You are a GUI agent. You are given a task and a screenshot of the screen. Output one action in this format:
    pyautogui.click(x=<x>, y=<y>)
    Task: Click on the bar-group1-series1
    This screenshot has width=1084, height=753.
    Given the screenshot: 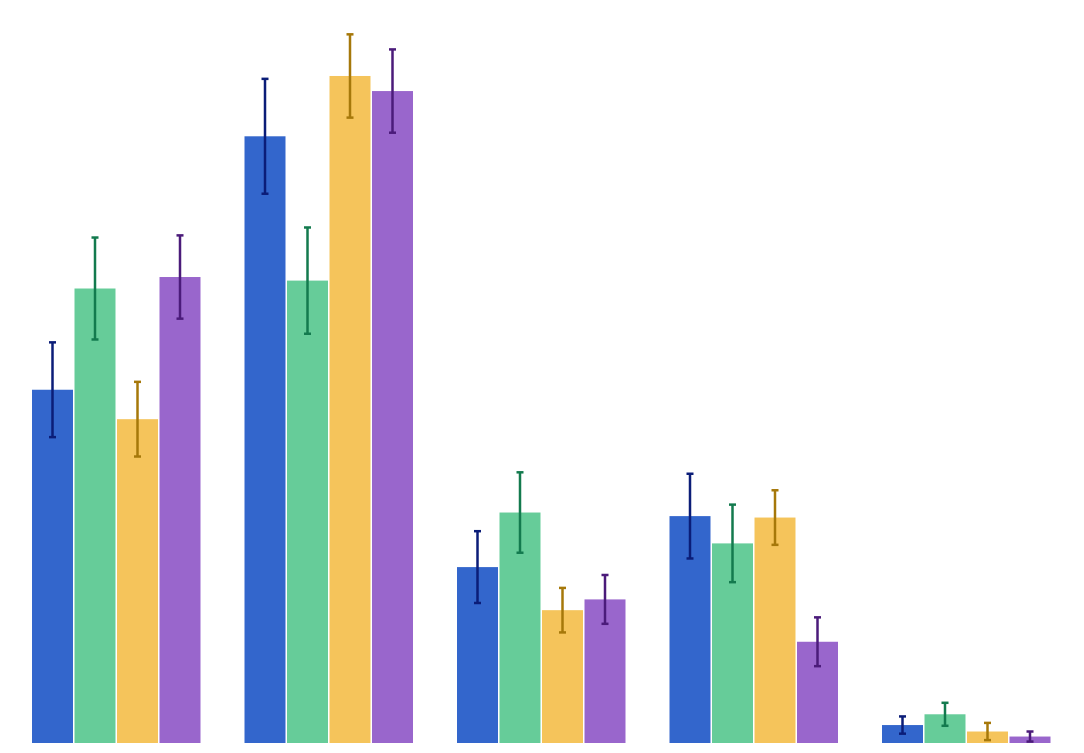 What is the action you would take?
    pyautogui.click(x=52, y=566)
    